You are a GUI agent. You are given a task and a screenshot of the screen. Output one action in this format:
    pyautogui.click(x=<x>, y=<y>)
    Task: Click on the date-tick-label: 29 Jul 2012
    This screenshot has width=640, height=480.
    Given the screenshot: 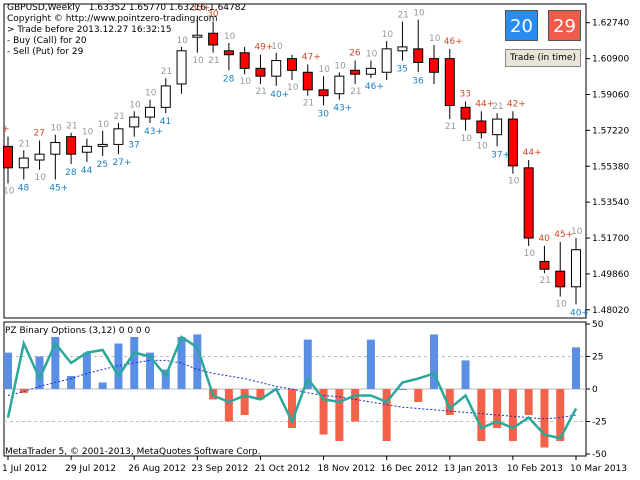 What is the action you would take?
    pyautogui.click(x=90, y=469)
    